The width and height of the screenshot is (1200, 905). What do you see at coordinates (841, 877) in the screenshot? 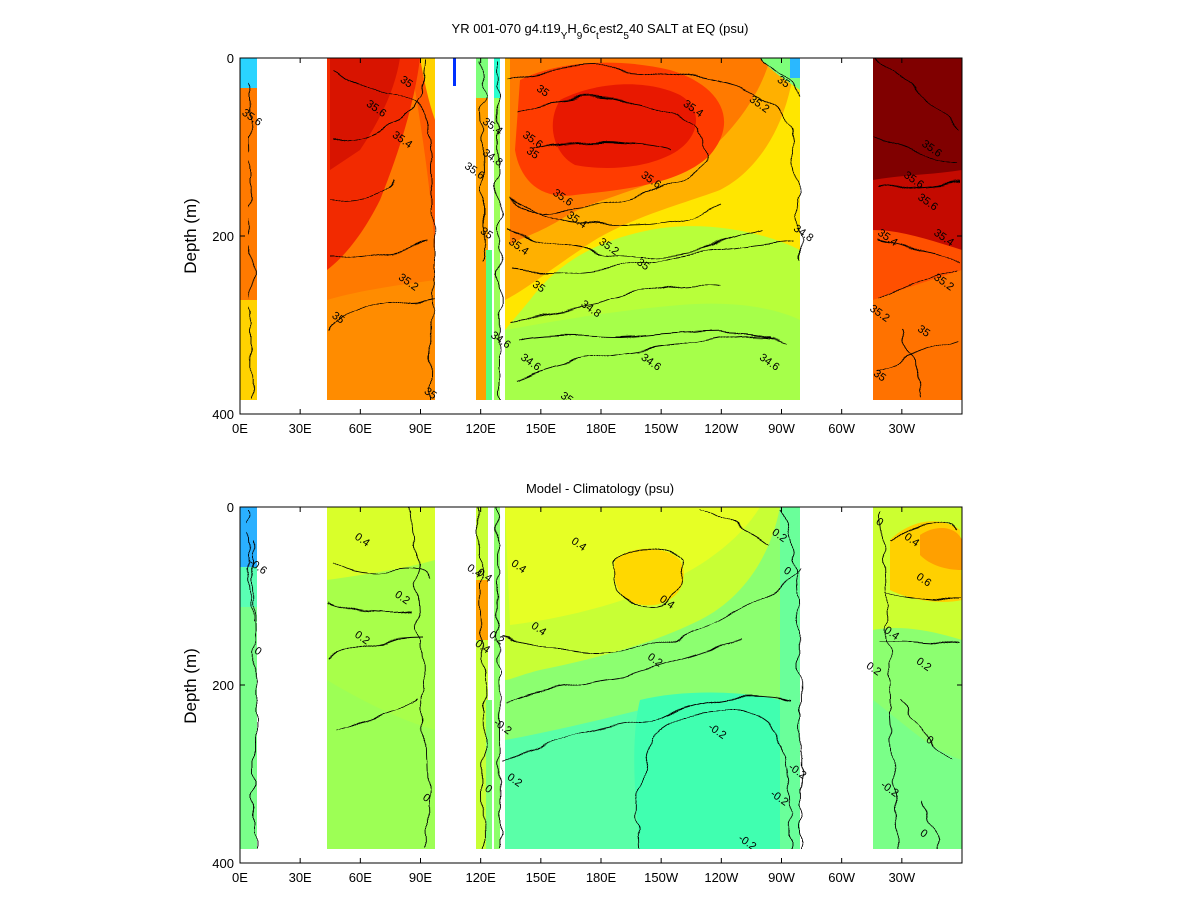
I see `bottom-x-tick-label: 60W` at bounding box center [841, 877].